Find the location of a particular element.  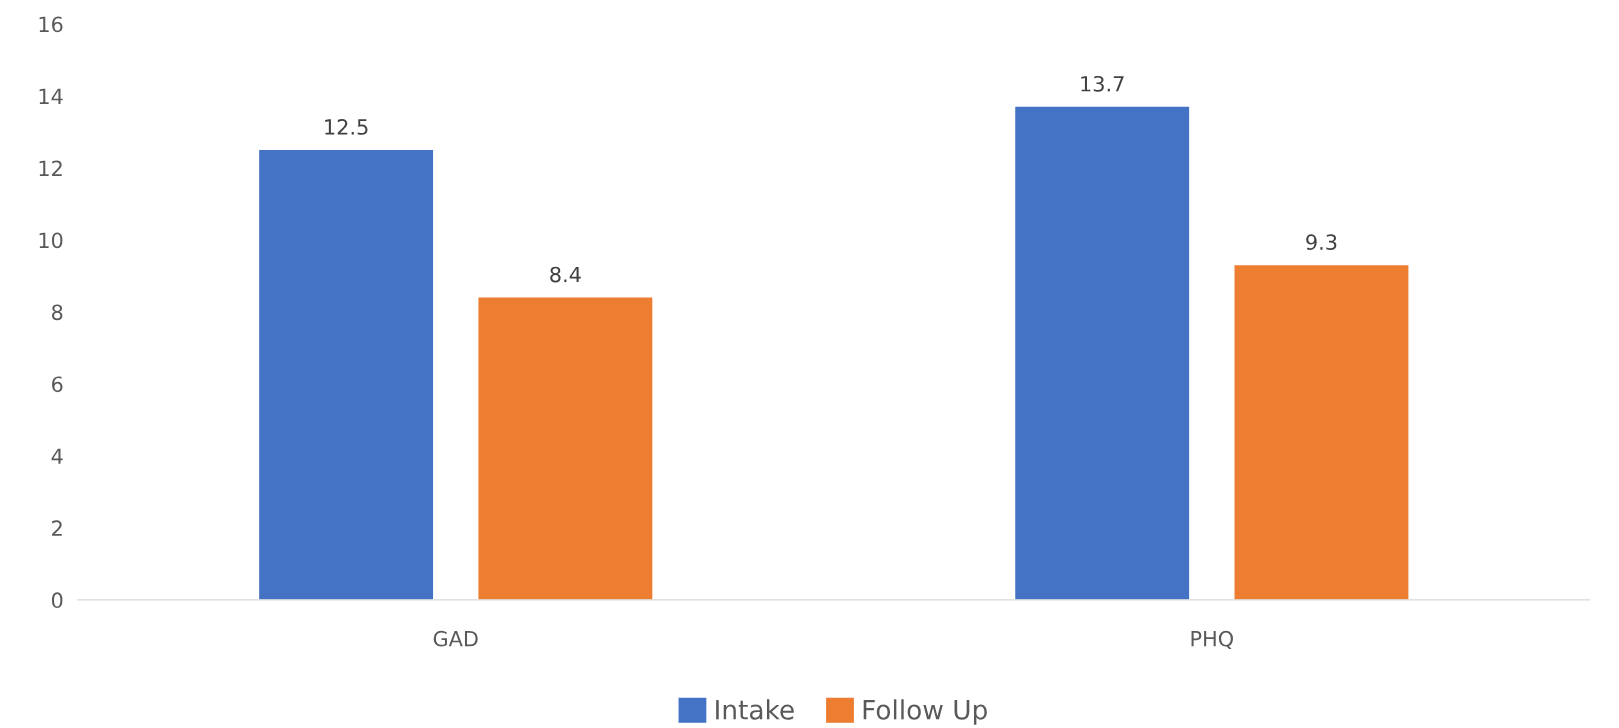

y-tick-label: 8 is located at coordinates (57, 312).